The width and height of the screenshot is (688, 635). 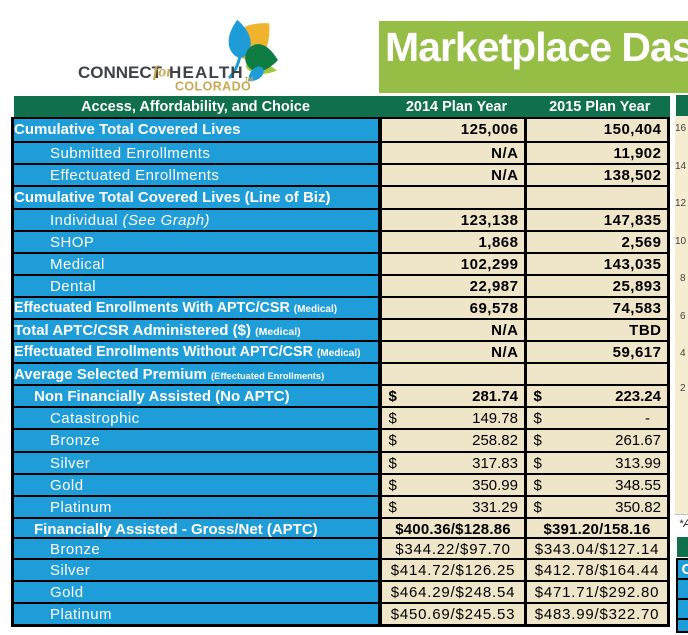 I want to click on svg-text: COLORADO, so click(x=213, y=87).